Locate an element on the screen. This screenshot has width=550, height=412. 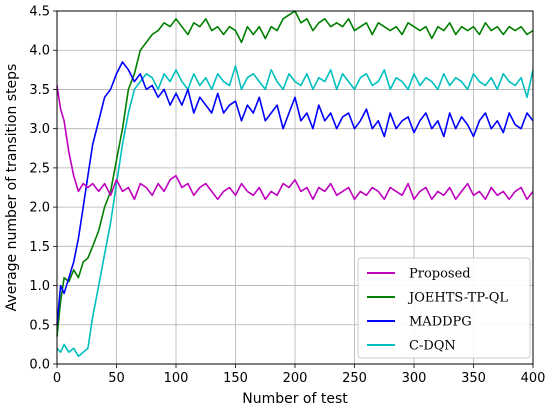
y-tick-label: 4.5 is located at coordinates (39, 12).